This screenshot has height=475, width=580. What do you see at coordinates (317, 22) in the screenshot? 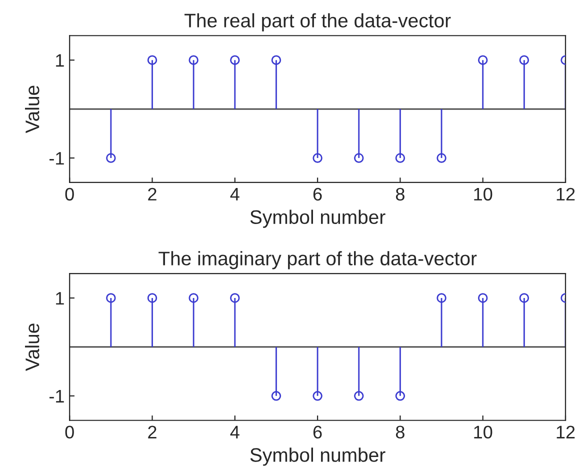
I see `chart-title: The real part of the data-vector` at bounding box center [317, 22].